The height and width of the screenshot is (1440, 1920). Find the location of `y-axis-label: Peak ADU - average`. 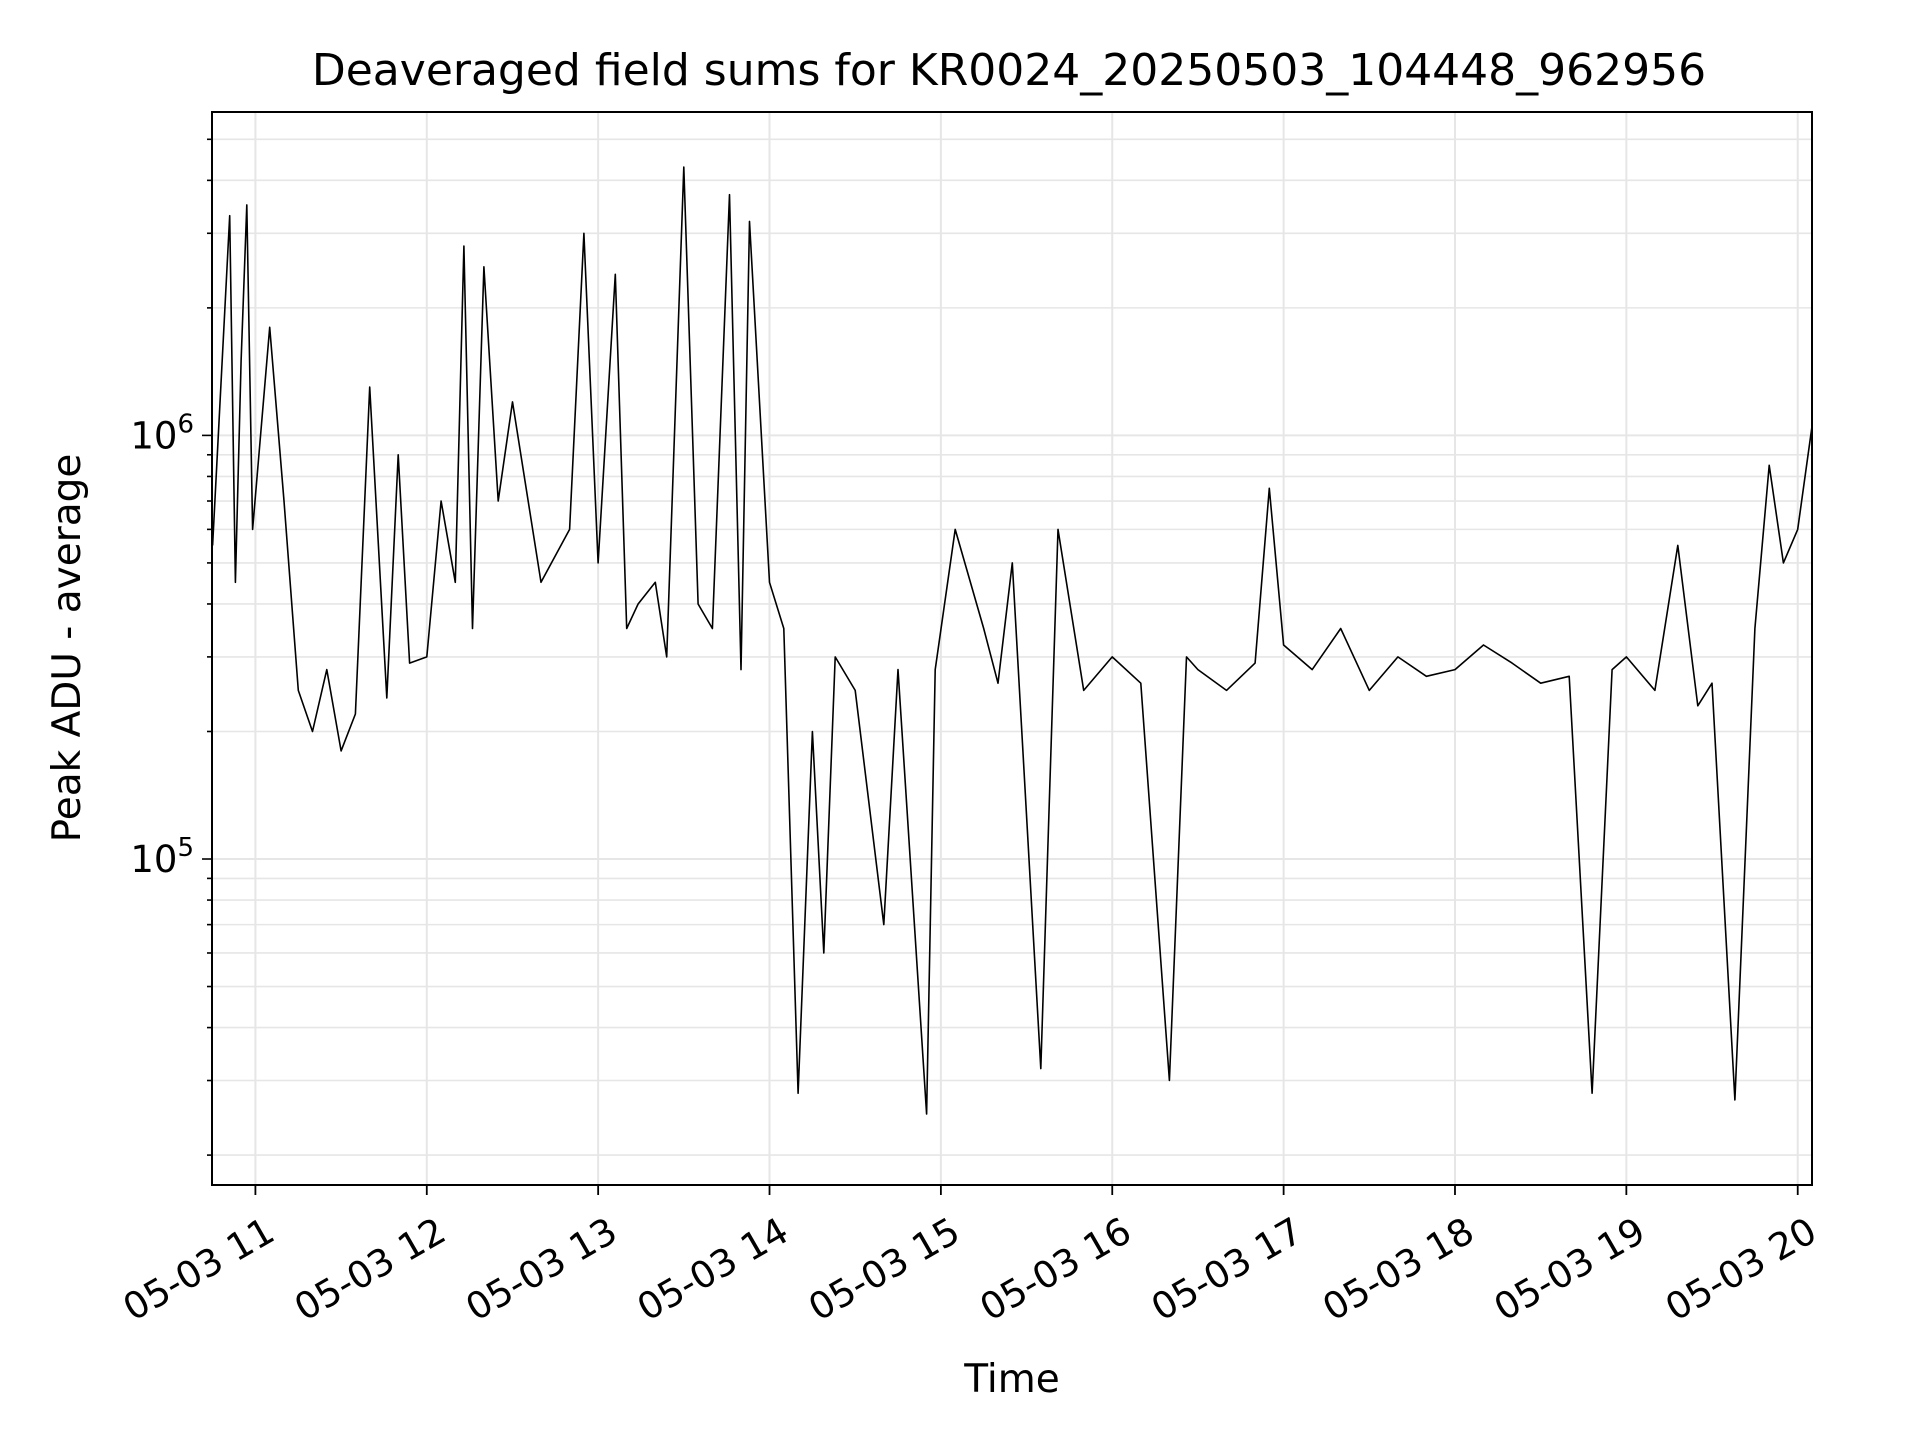

y-axis-label: Peak ADU - average is located at coordinates (67, 648).